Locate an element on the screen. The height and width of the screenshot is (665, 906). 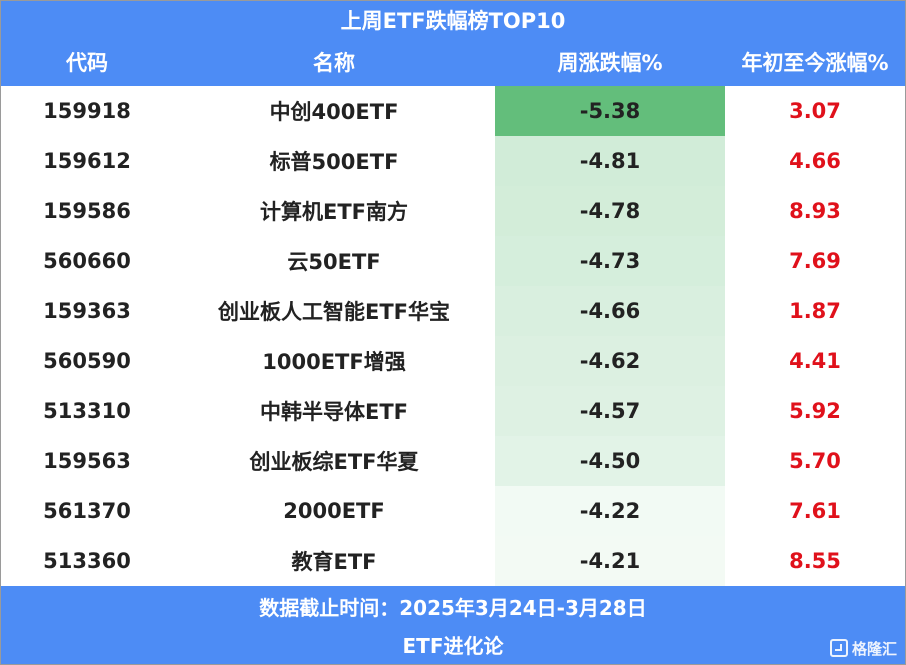
table-row: 159918 中创400ETF -5.38 3.07 is located at coordinates (453, 111).